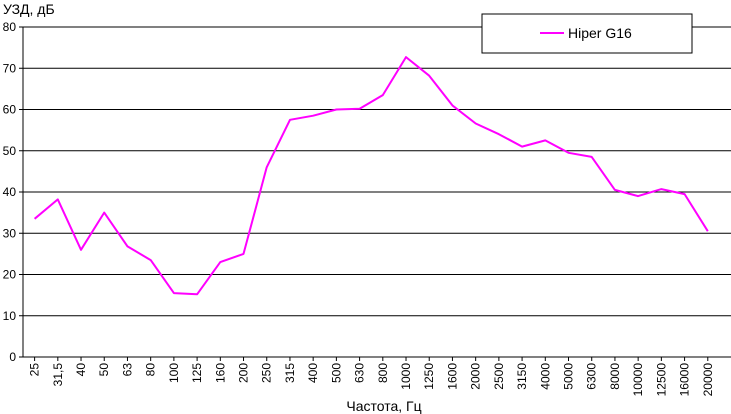  I want to click on x-tick-label: 16000, so click(685, 380).